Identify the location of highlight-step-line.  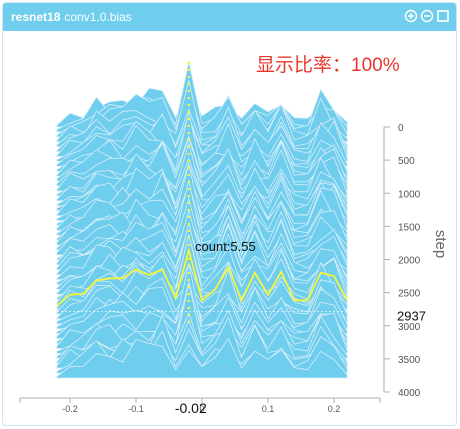
(202, 276).